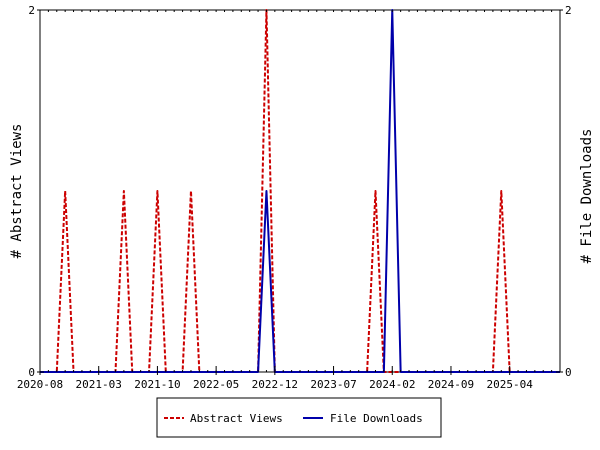 The height and width of the screenshot is (450, 600). Describe the element at coordinates (568, 372) in the screenshot. I see `y-right-tick-label: 0` at that location.